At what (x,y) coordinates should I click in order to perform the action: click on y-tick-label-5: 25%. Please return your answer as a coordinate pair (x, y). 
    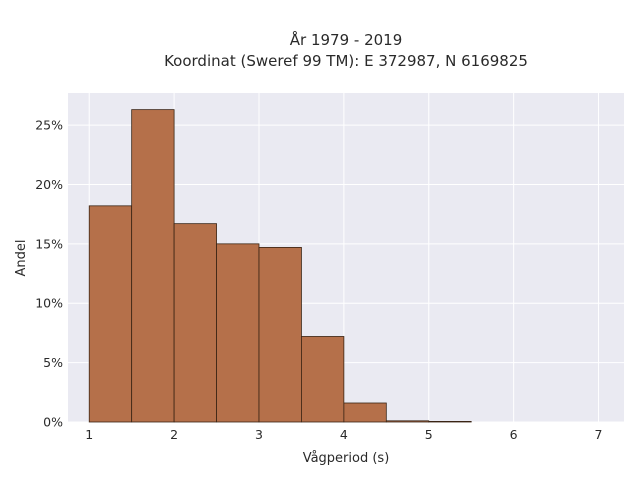
    Looking at the image, I should click on (49, 125).